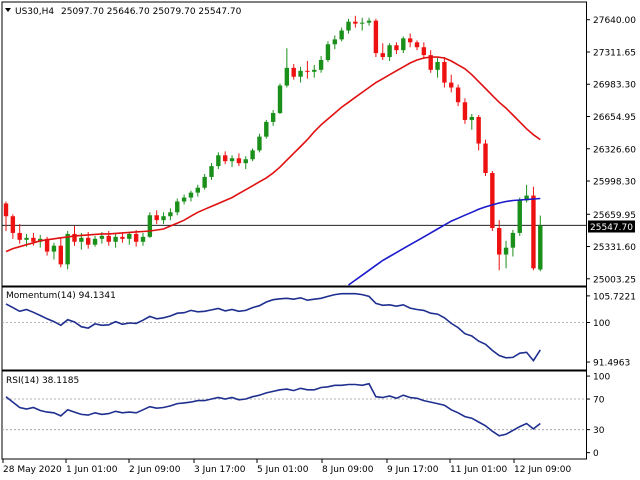 This screenshot has width=640, height=480. I want to click on y-tick-label: 26326.60, so click(614, 150).